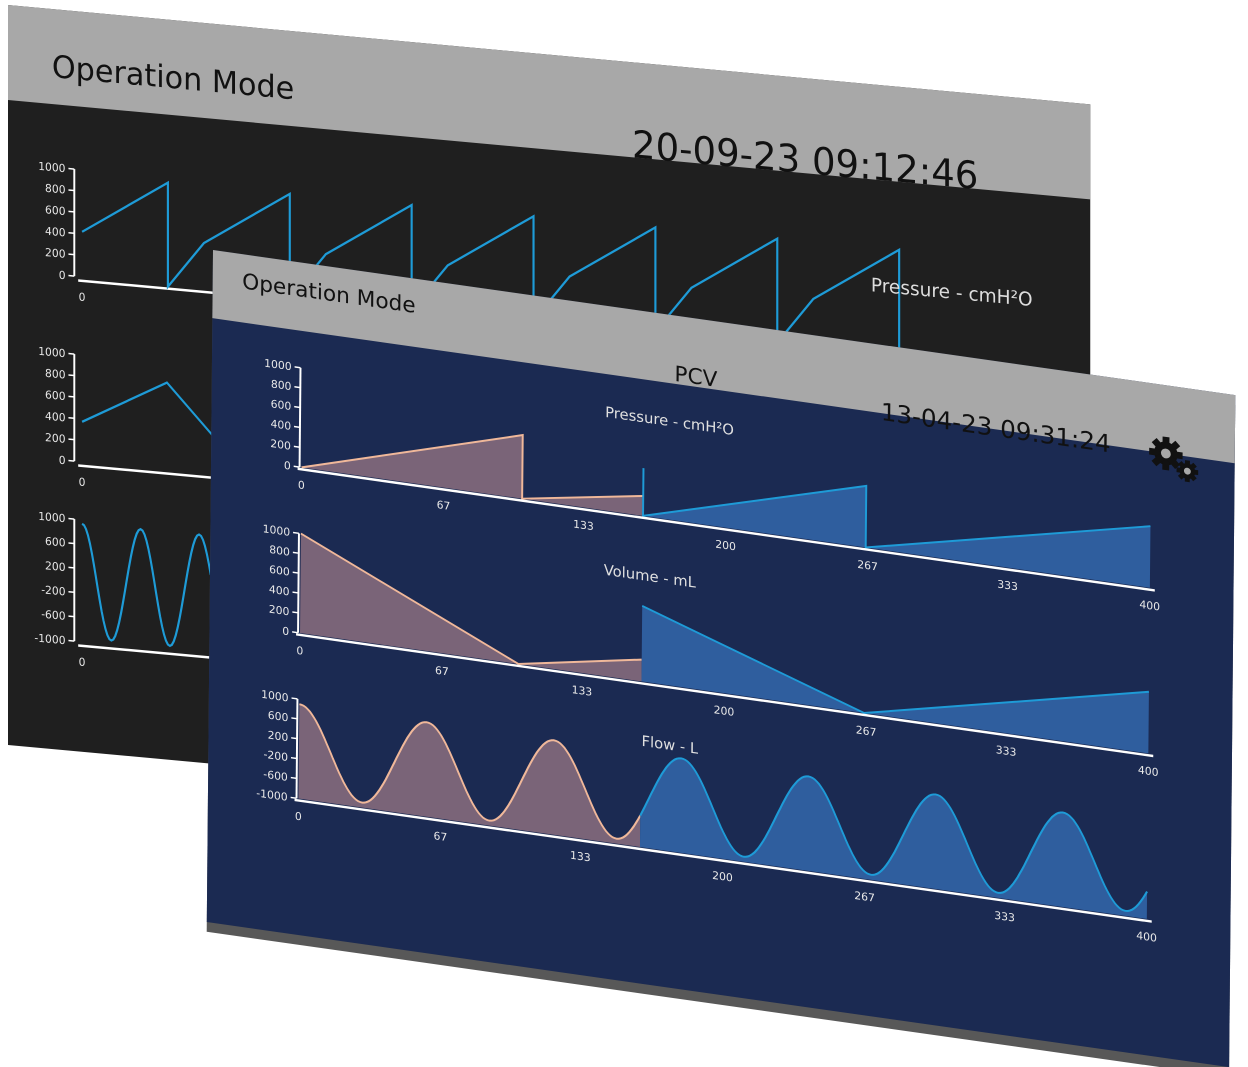 Image resolution: width=1248 pixels, height=1067 pixels. I want to click on back-trace, so click(491, 267).